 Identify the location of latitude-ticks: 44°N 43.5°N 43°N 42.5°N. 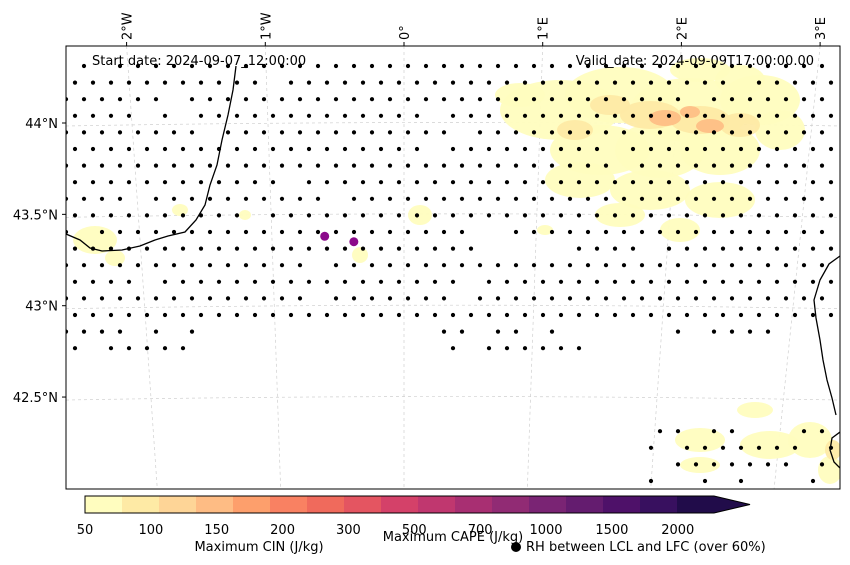
(39, 261).